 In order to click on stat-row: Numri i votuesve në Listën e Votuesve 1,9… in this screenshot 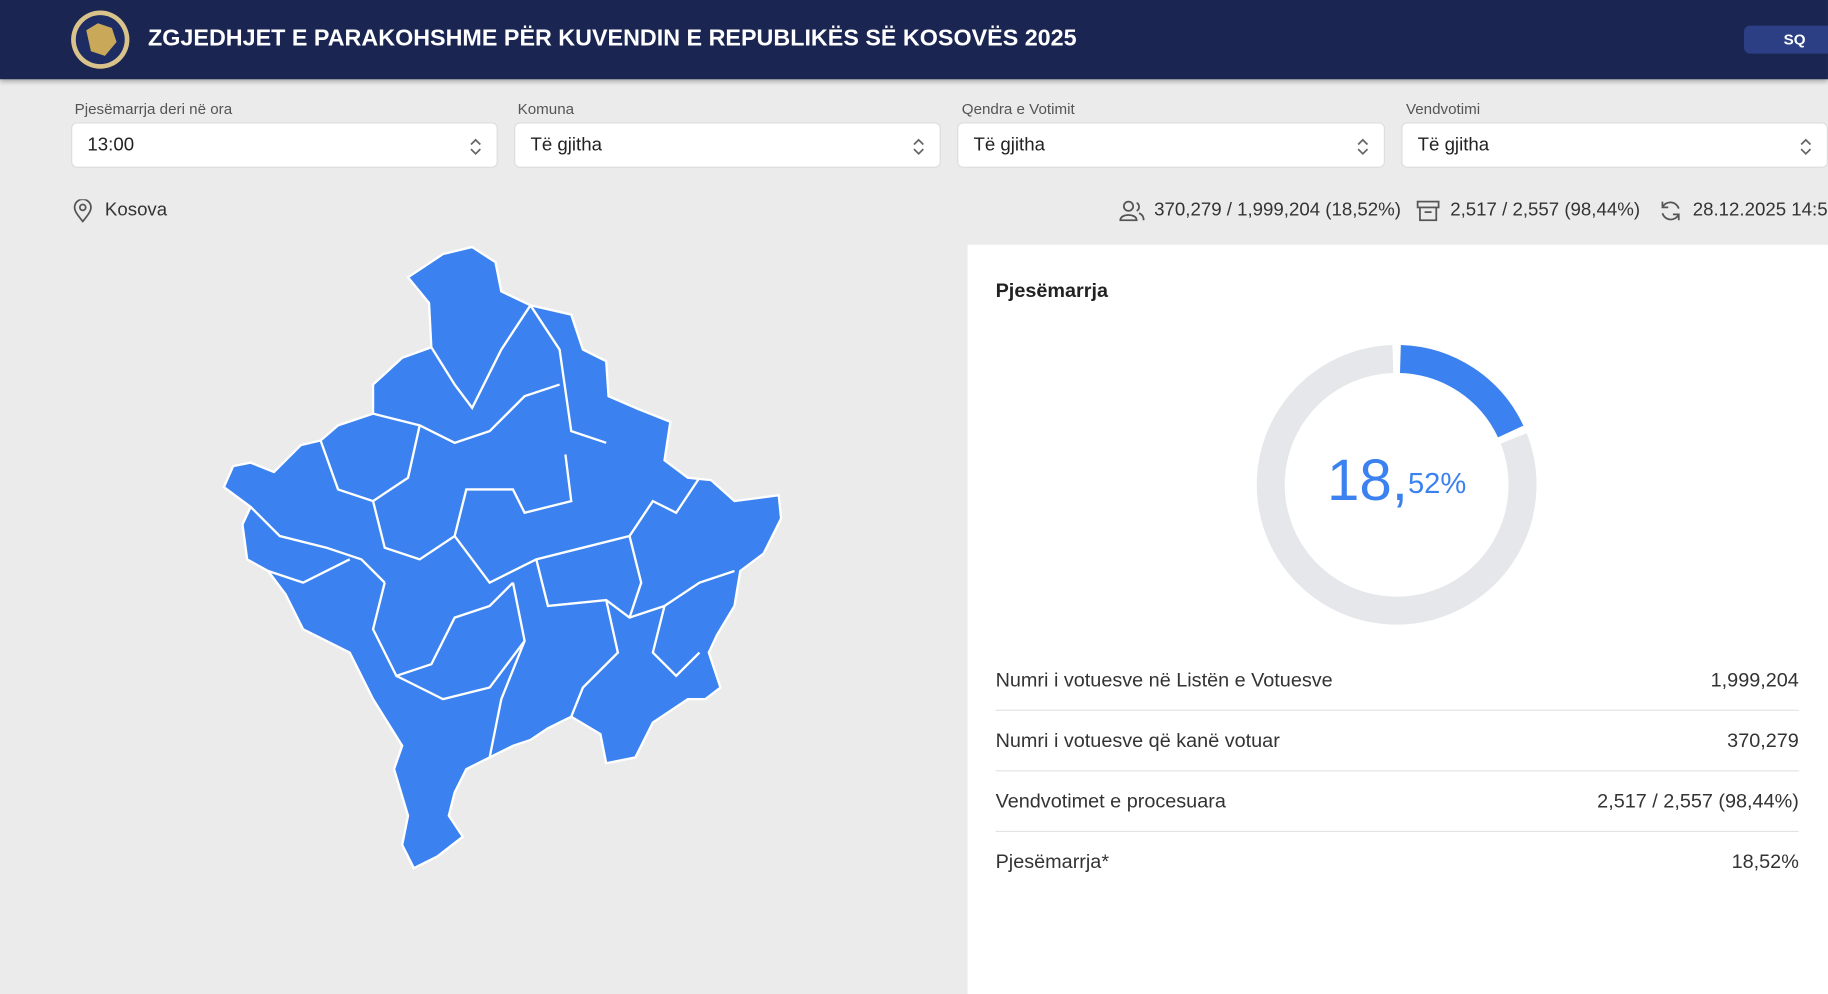, I will do `click(1397, 680)`.